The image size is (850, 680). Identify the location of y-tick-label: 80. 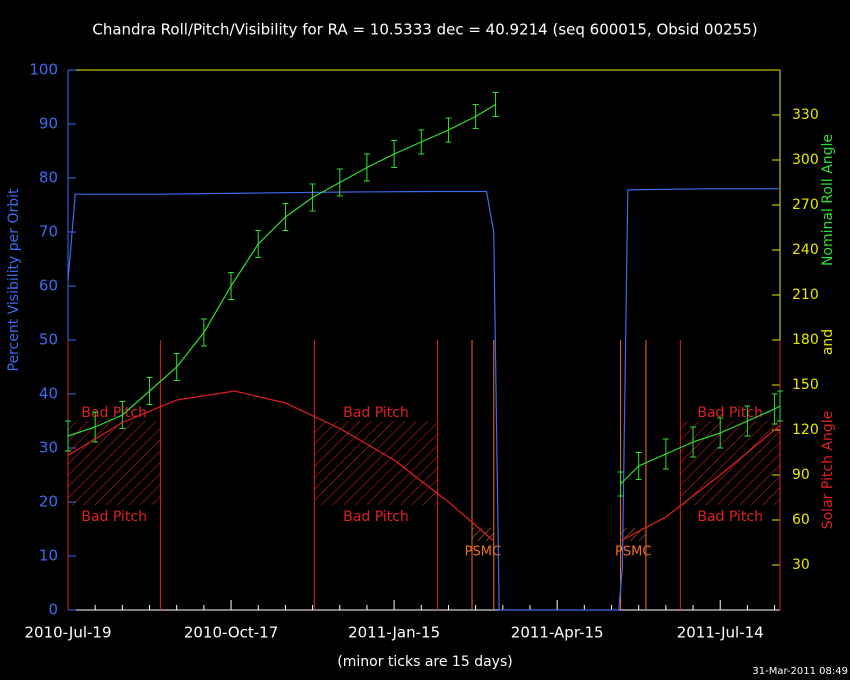
(48, 178).